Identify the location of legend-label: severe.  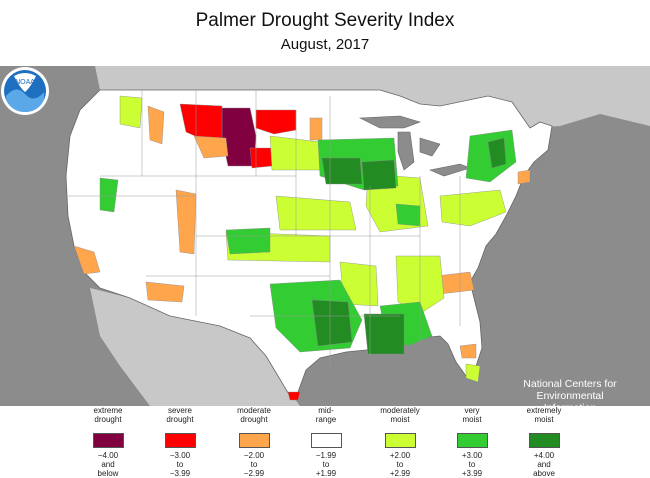
(179, 410).